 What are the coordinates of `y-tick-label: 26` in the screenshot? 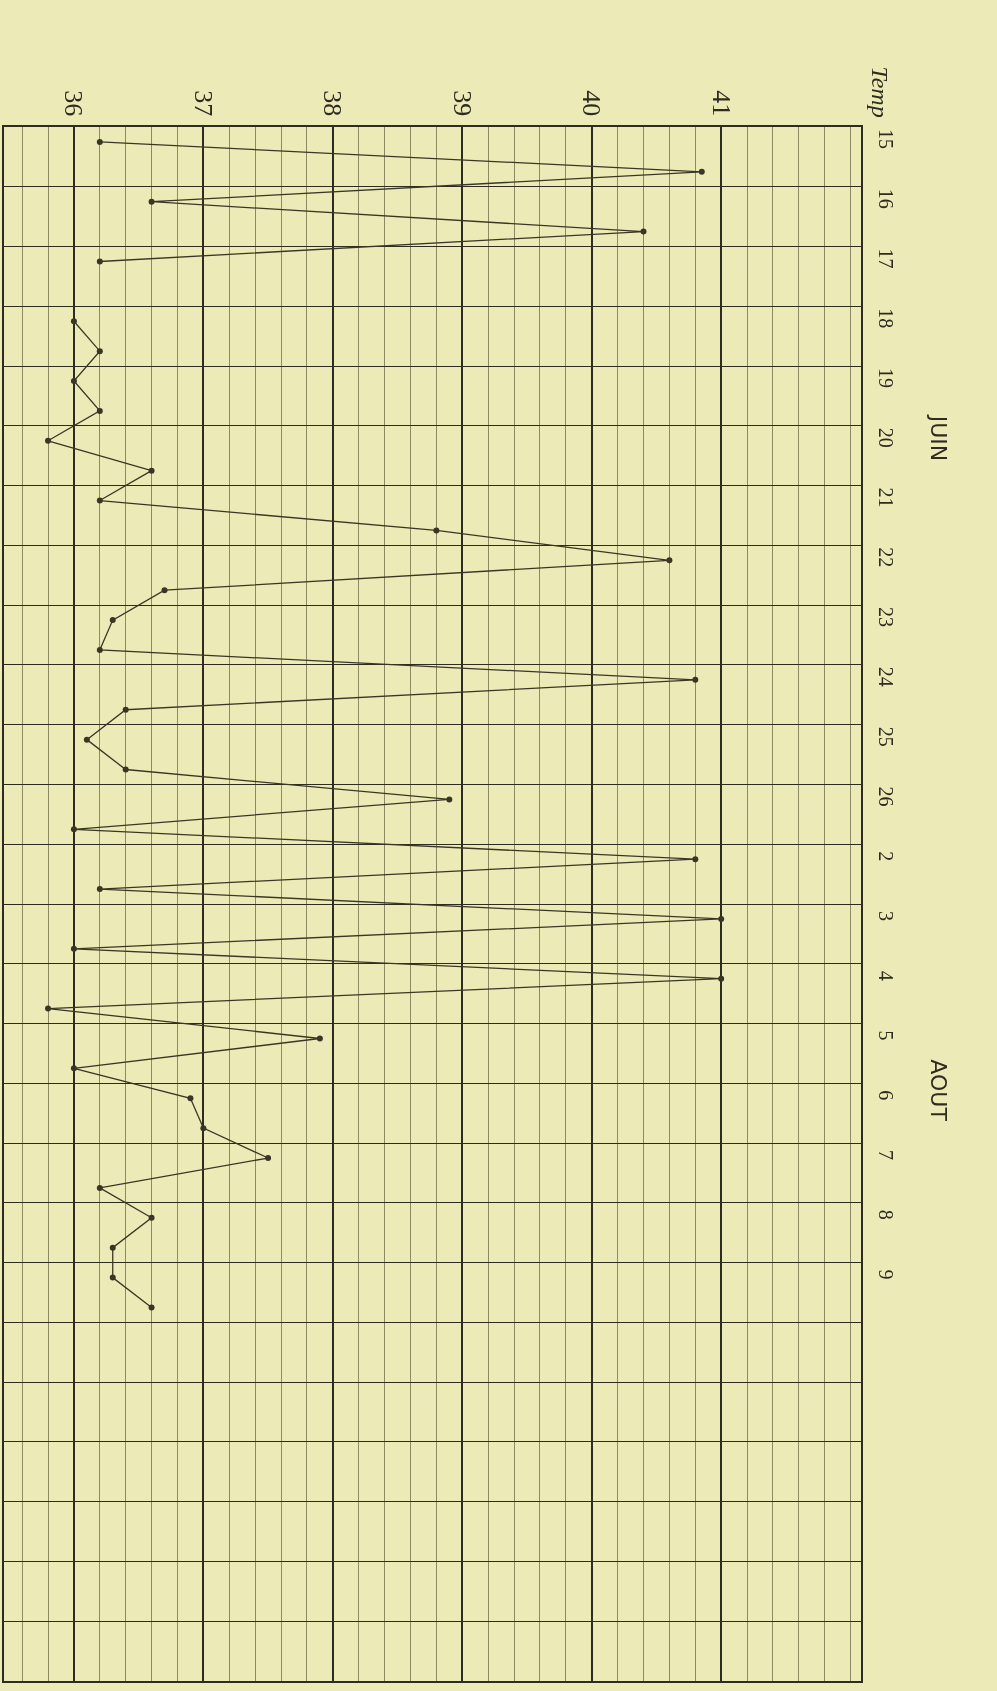 It's located at (885, 796).